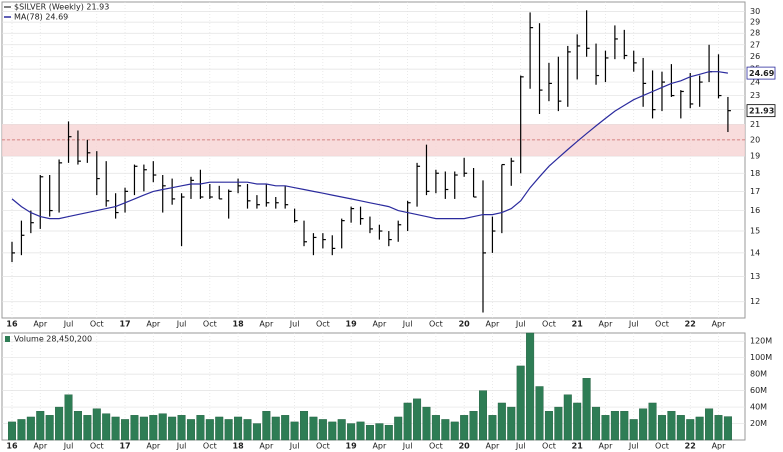 The height and width of the screenshot is (452, 783). Describe the element at coordinates (755, 191) in the screenshot. I see `y-tick-label: 17` at that location.